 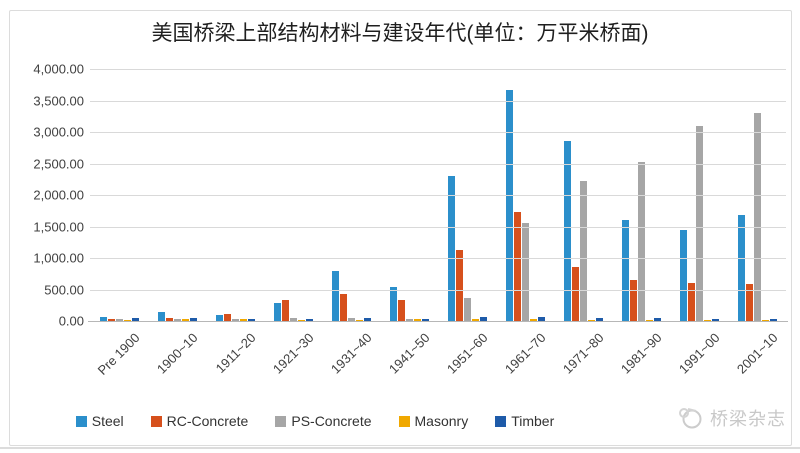 I want to click on y-axis-tick-label: 1,500.00, so click(x=58, y=226).